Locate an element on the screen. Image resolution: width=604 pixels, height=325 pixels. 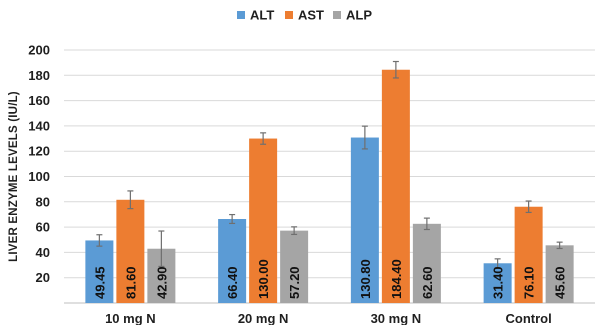
chart-legend: ALT AST ALP is located at coordinates (304, 15).